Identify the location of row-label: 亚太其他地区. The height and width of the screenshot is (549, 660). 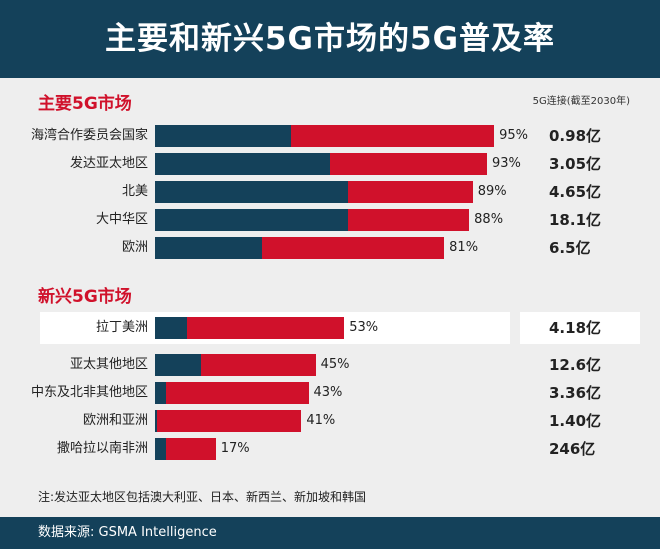
(108, 364).